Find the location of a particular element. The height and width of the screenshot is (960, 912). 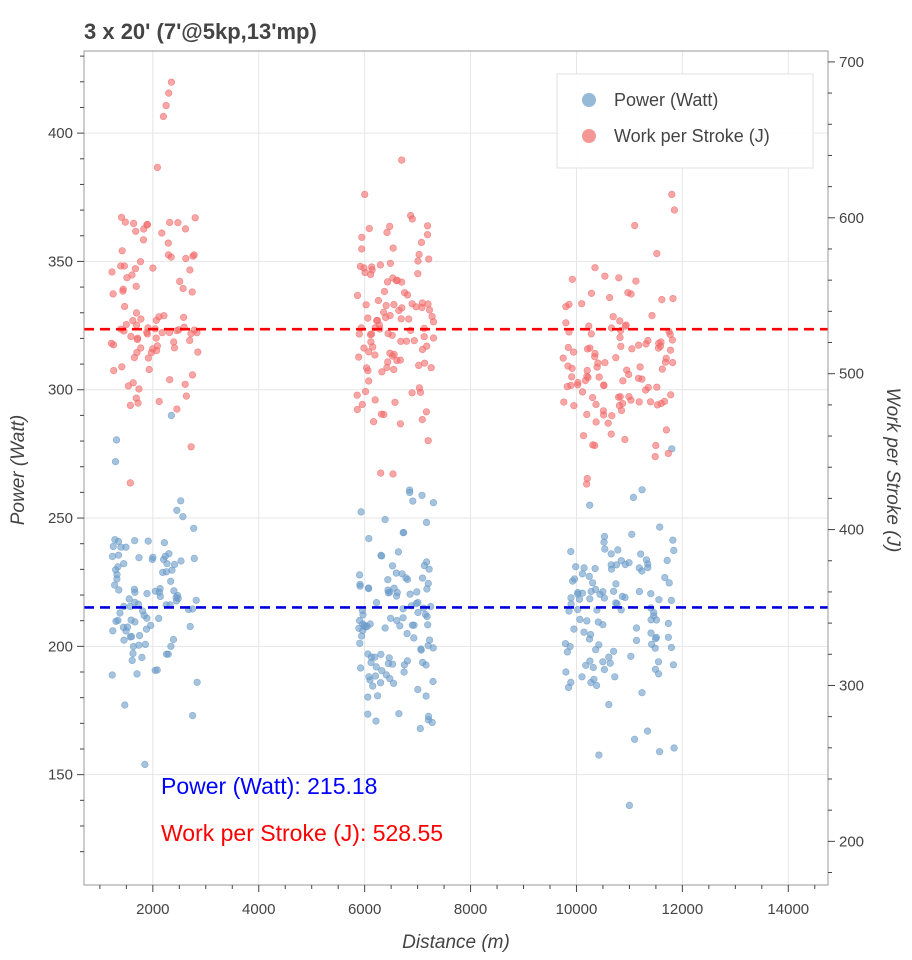

y2-tick-label: 700 is located at coordinates (851, 62).